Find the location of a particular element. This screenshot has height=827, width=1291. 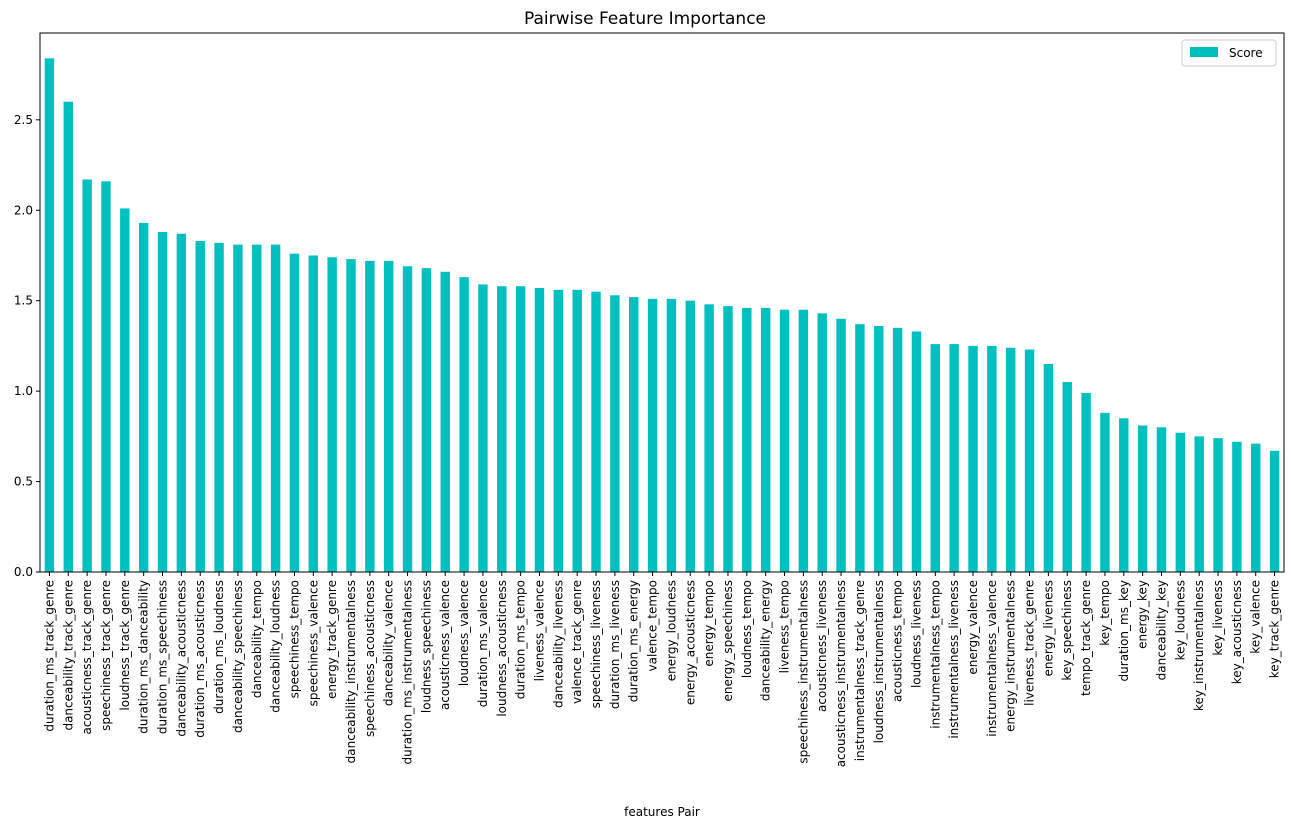

bar-danceability-track-genre is located at coordinates (68, 336).